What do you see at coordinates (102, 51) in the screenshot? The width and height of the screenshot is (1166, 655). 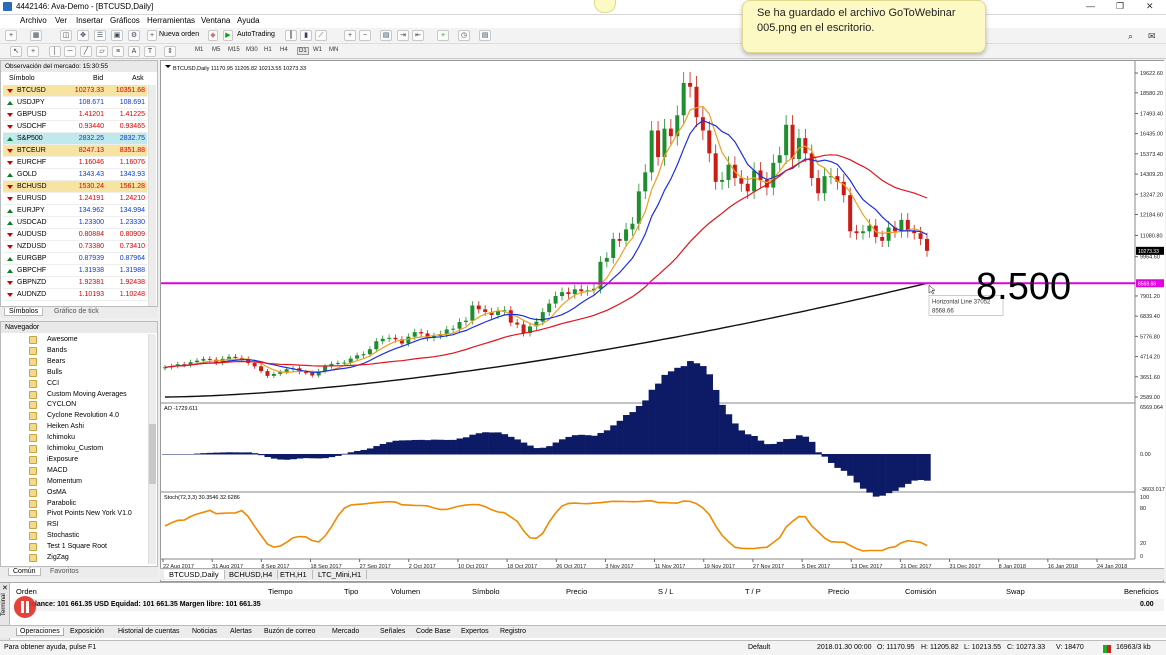 I see `channel-icon: ▱` at bounding box center [102, 51].